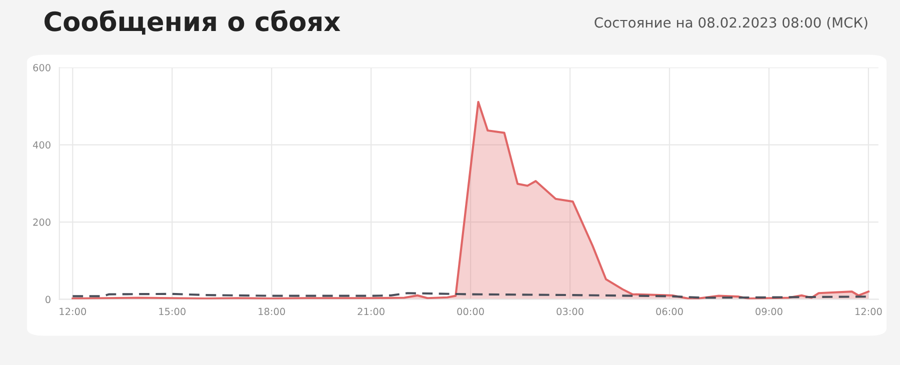  Describe the element at coordinates (371, 312) in the screenshot. I see `x-tick-label: 21:00` at that location.